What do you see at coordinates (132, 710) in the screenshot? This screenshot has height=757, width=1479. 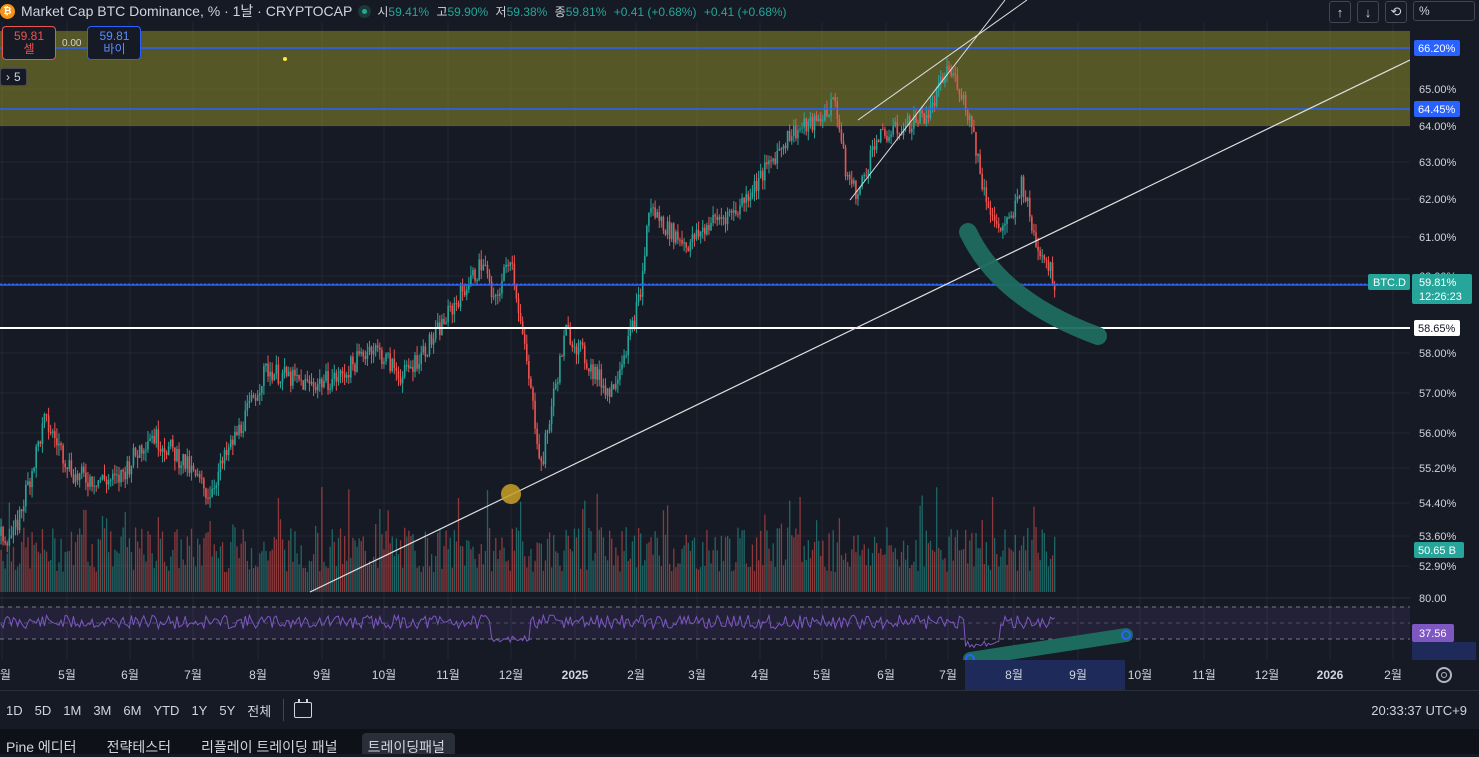 I see `range-6m: 6M` at bounding box center [132, 710].